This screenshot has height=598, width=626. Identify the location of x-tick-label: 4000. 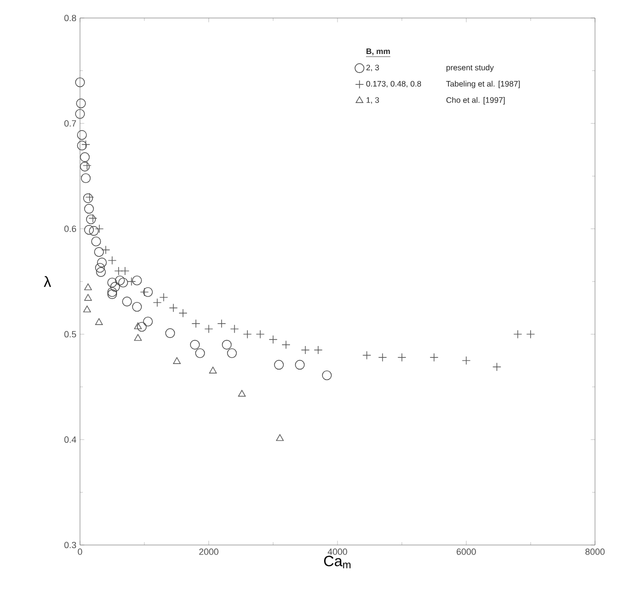
(338, 551).